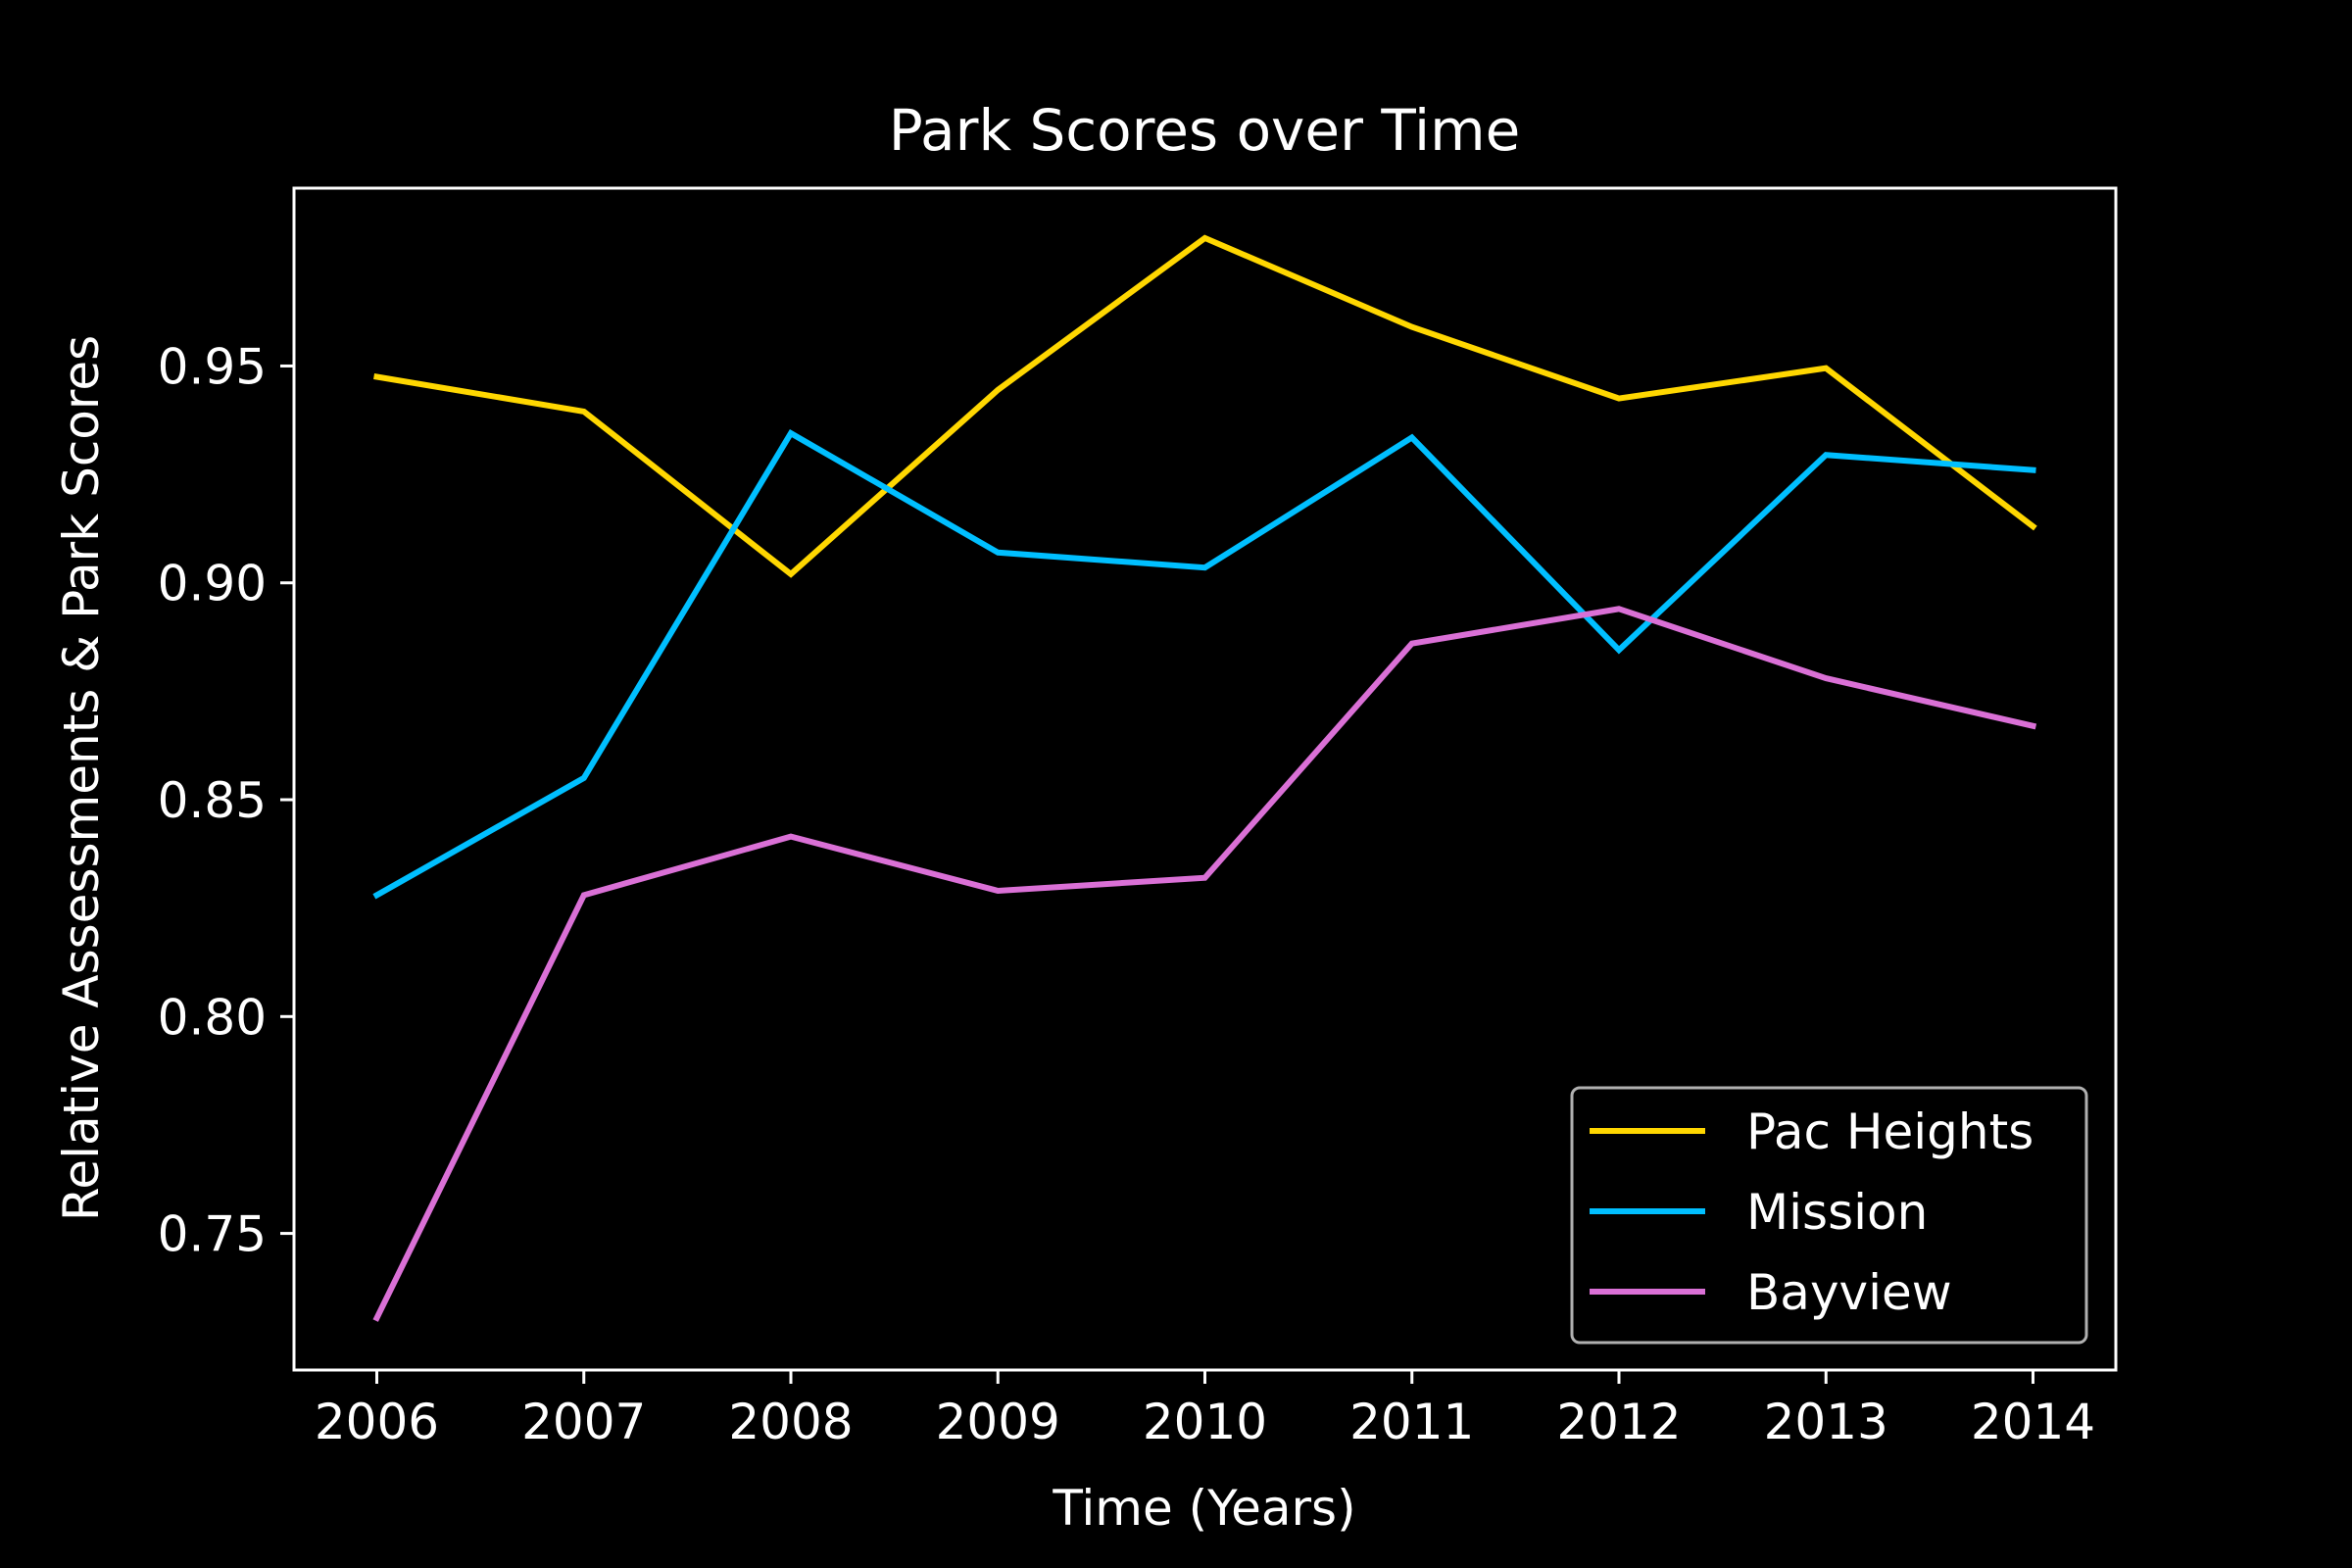  What do you see at coordinates (212, 584) in the screenshot?
I see `y-tick-label: 0.90` at bounding box center [212, 584].